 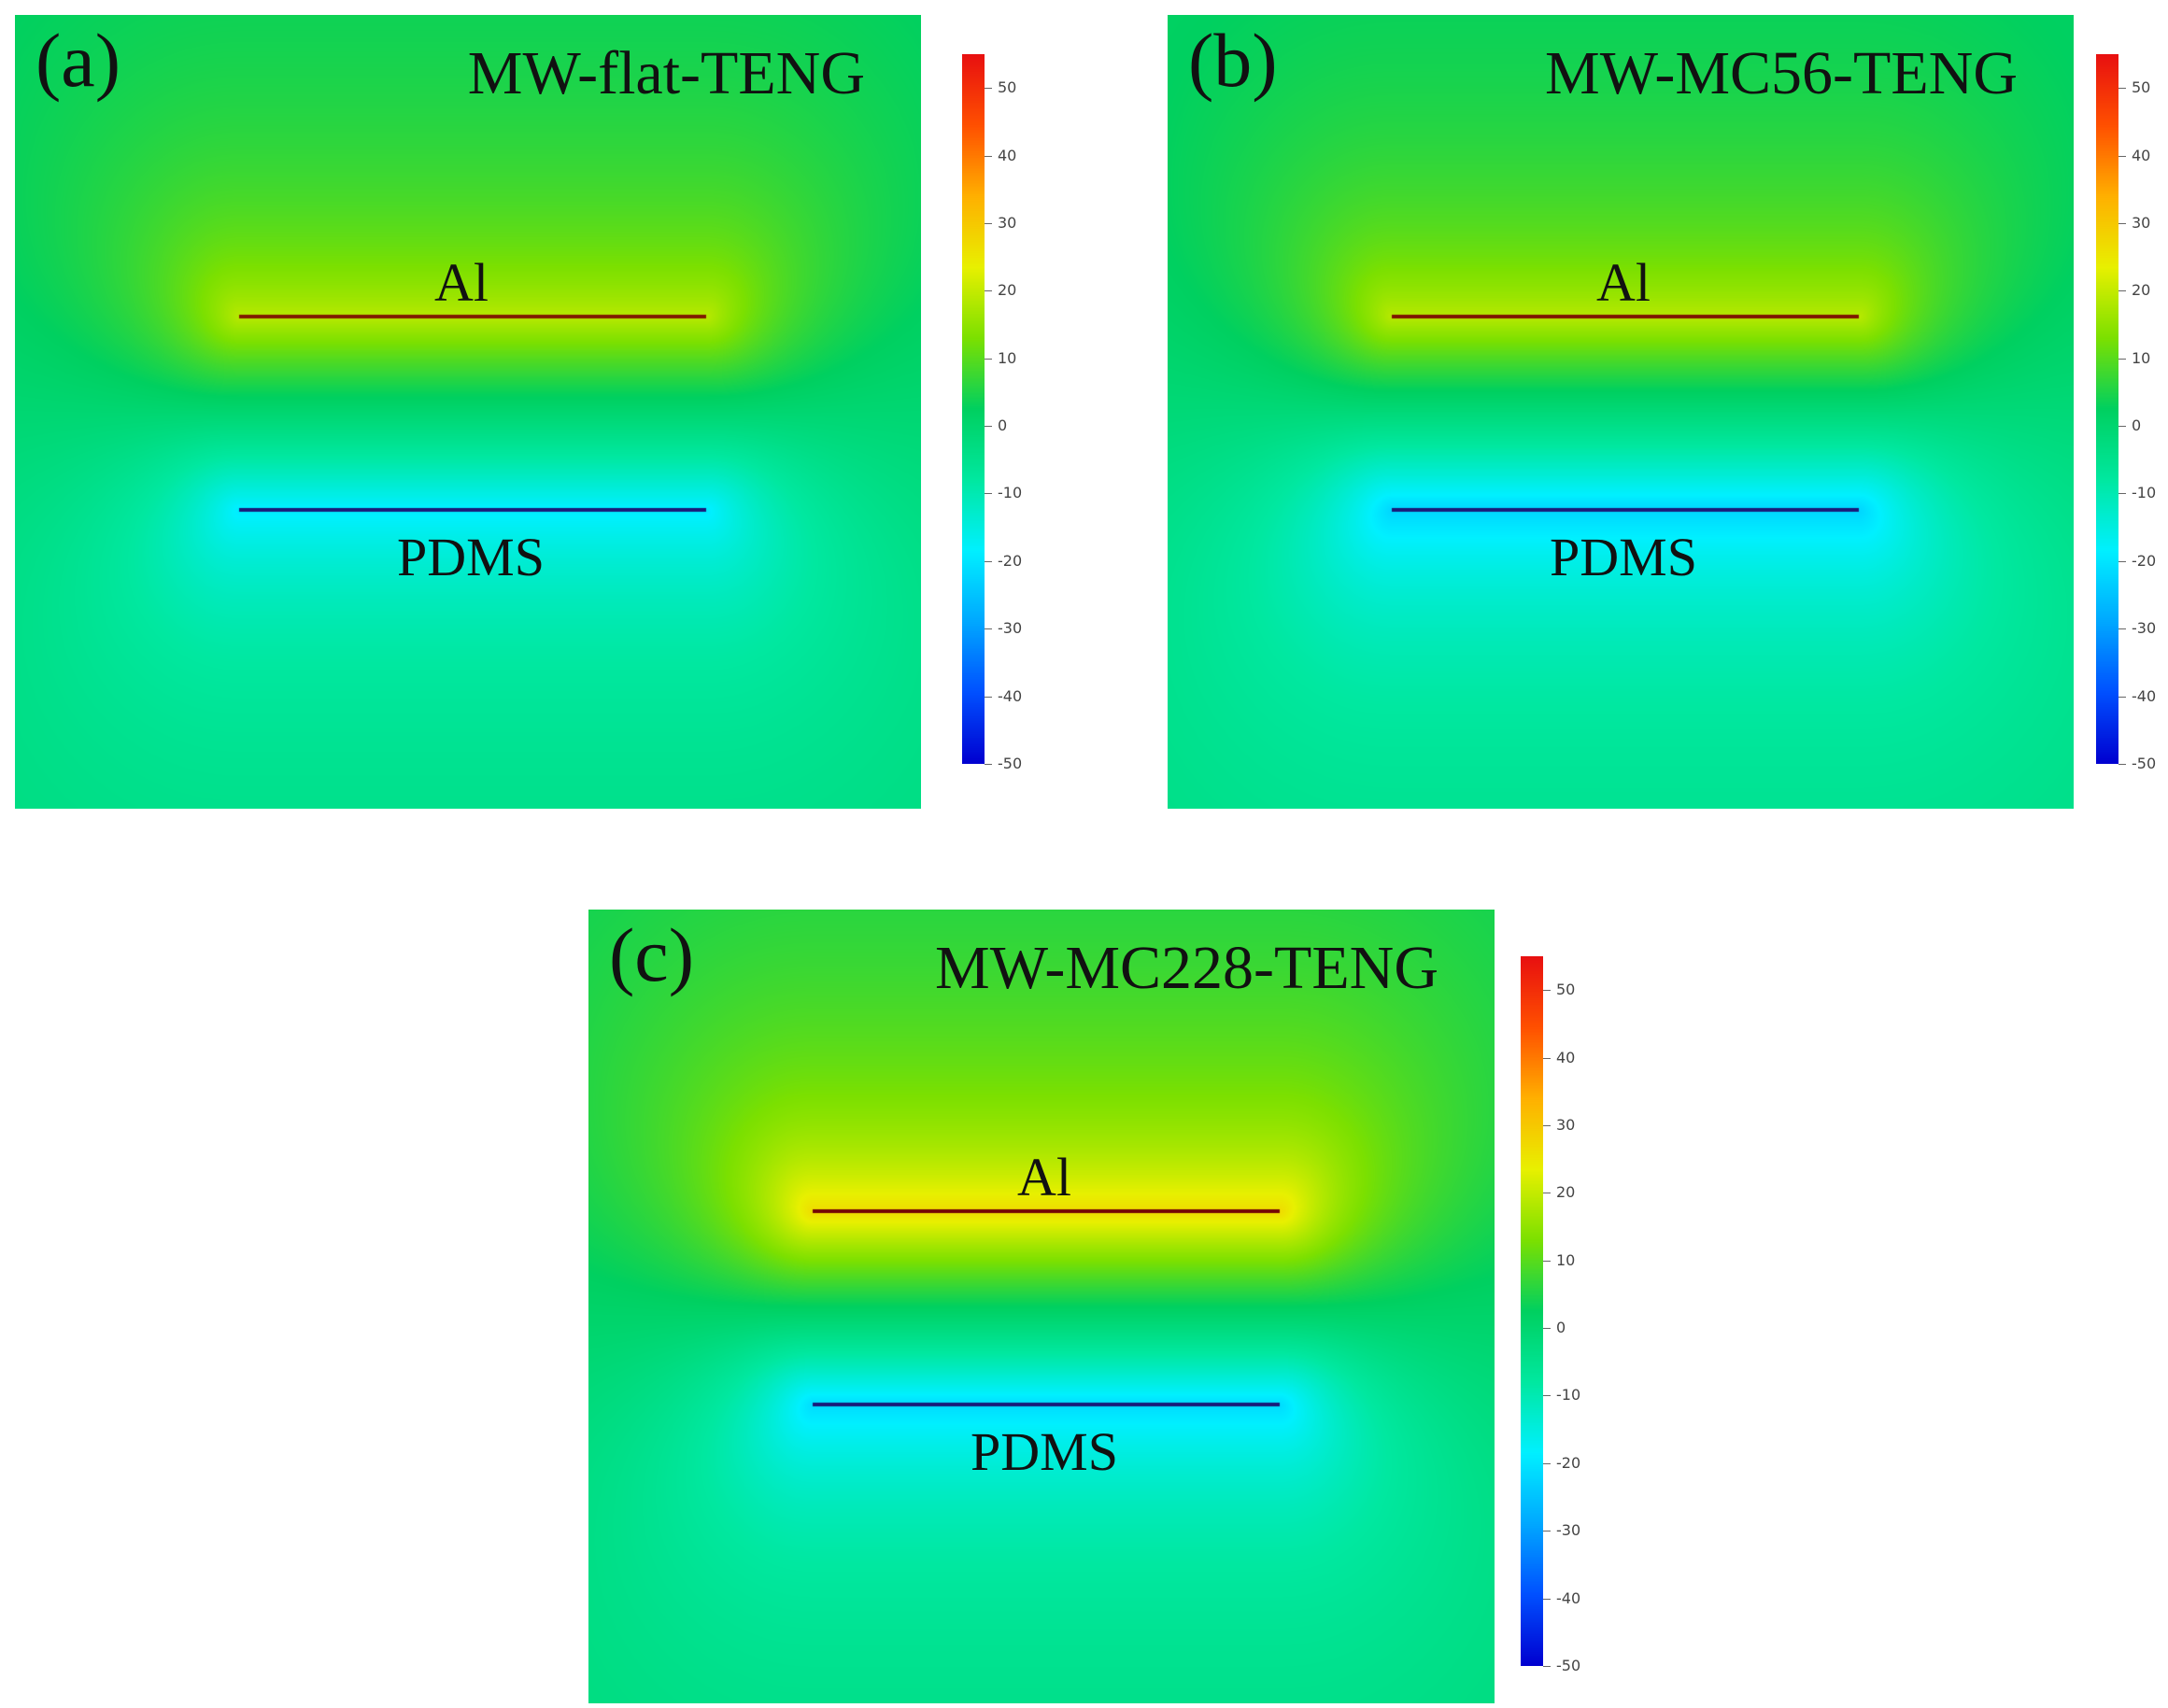 What do you see at coordinates (78, 60) in the screenshot?
I see `panel-label-a: (a)` at bounding box center [78, 60].